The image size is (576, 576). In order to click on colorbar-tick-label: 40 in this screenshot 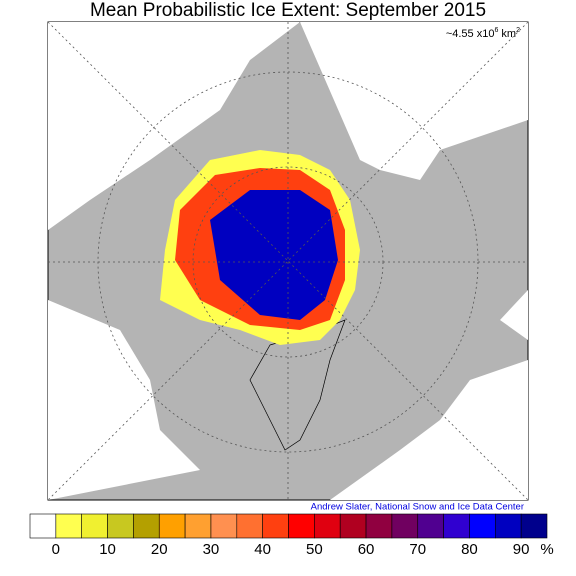, I will do `click(262, 549)`.